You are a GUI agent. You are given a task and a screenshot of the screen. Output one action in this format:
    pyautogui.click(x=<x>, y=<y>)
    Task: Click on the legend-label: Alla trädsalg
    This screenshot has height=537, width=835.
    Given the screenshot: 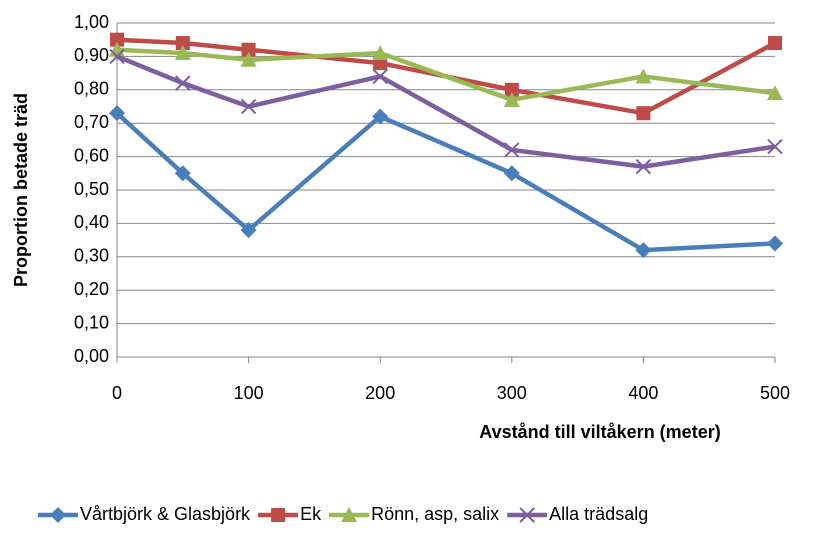 What is the action you would take?
    pyautogui.click(x=598, y=514)
    